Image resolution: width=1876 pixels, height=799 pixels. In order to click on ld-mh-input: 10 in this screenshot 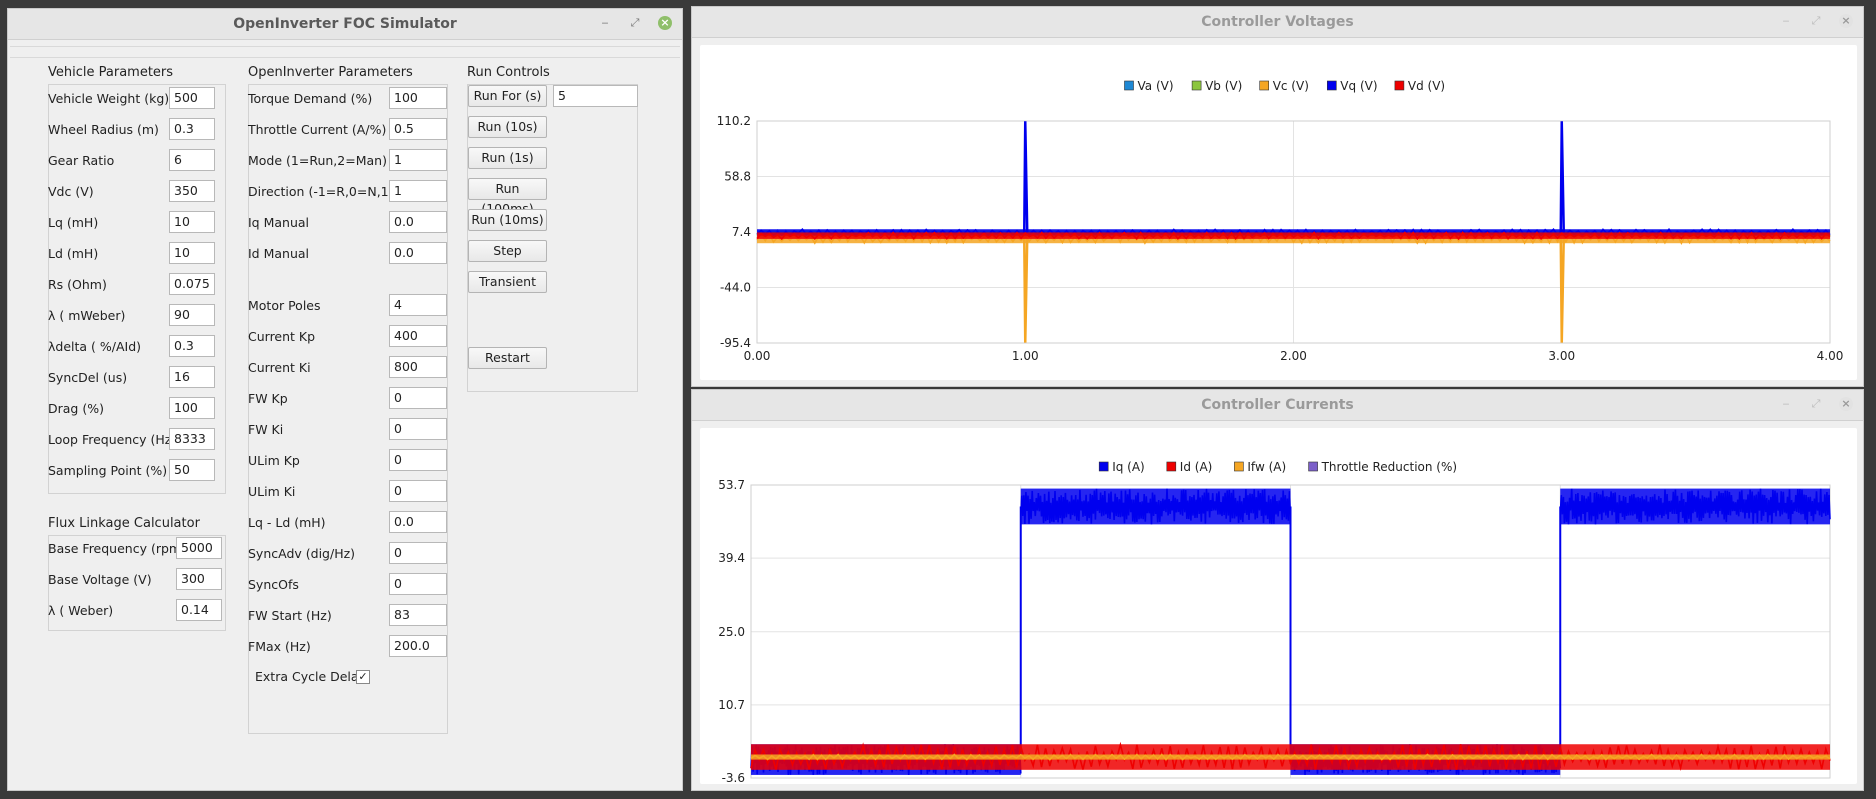, I will do `click(192, 253)`.